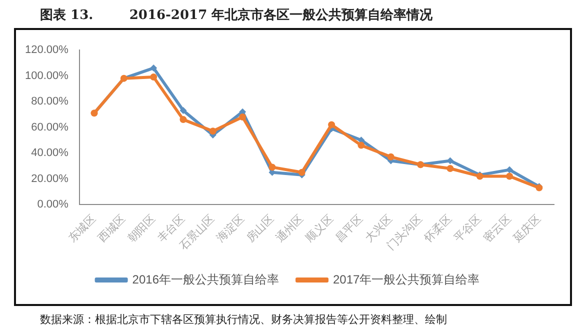 This screenshot has width=586, height=336. I want to click on y-tick-label: 100.00%, so click(46, 76).